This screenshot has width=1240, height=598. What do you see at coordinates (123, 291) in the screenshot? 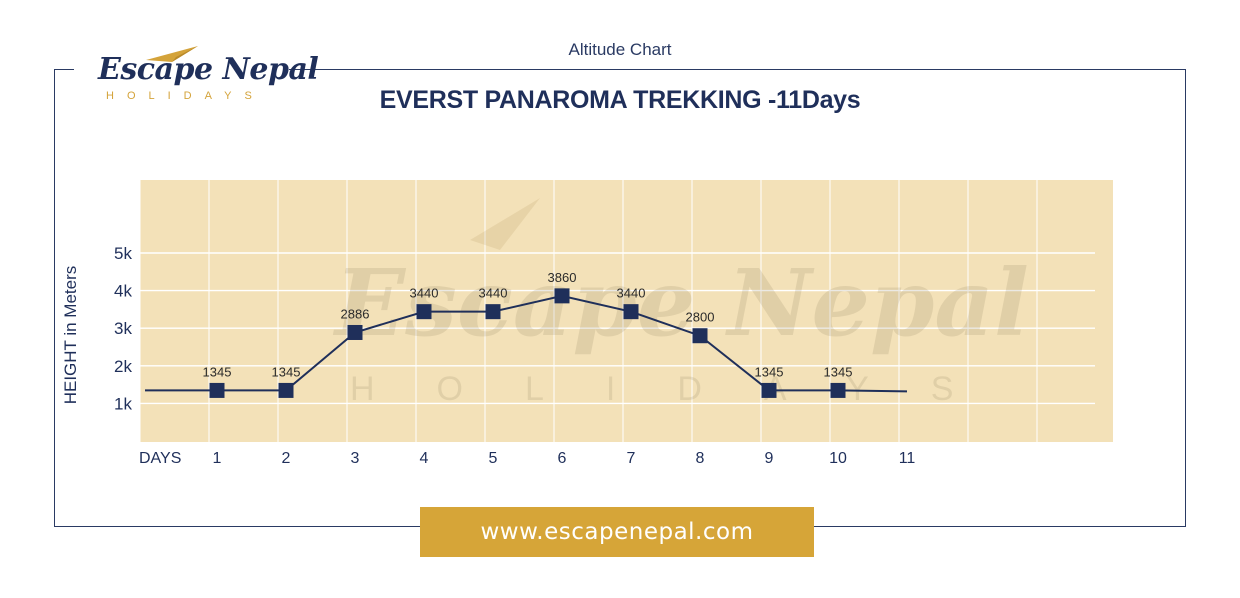
I see `y-tick-label: 4k` at bounding box center [123, 291].